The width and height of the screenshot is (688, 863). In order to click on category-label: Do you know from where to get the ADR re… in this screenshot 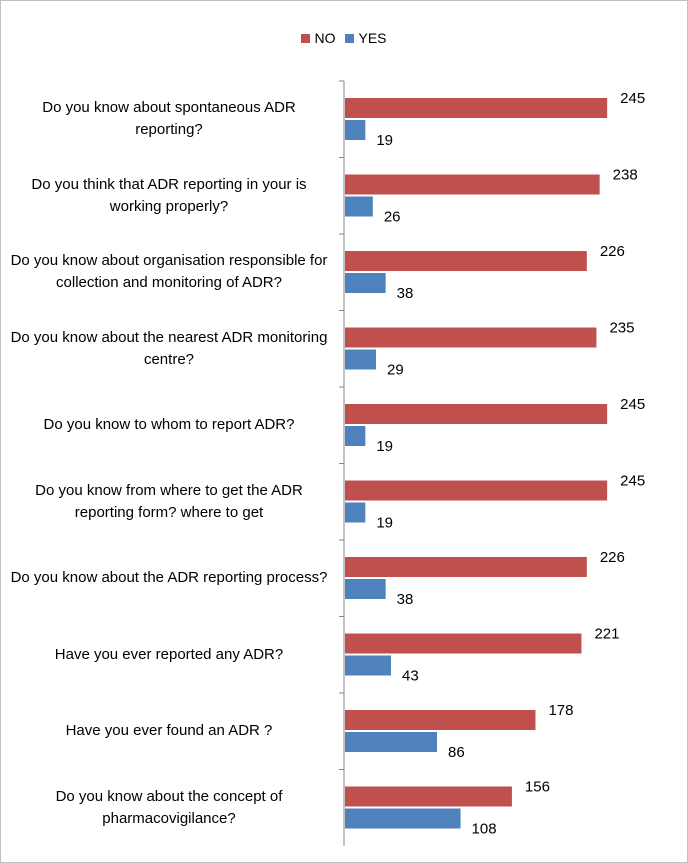, I will do `click(169, 501)`.